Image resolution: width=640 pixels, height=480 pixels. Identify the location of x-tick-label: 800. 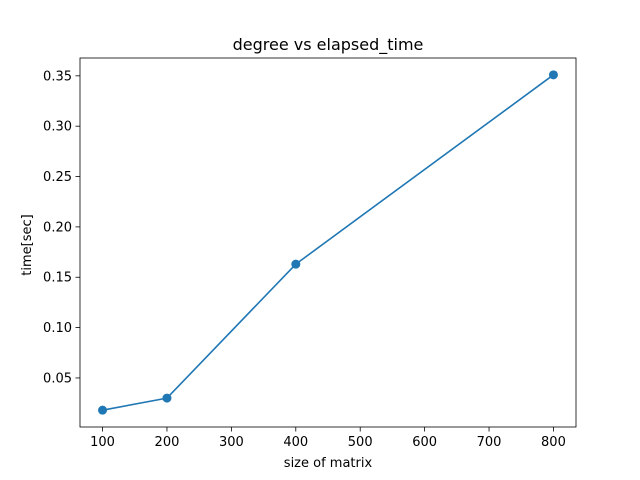
(553, 442).